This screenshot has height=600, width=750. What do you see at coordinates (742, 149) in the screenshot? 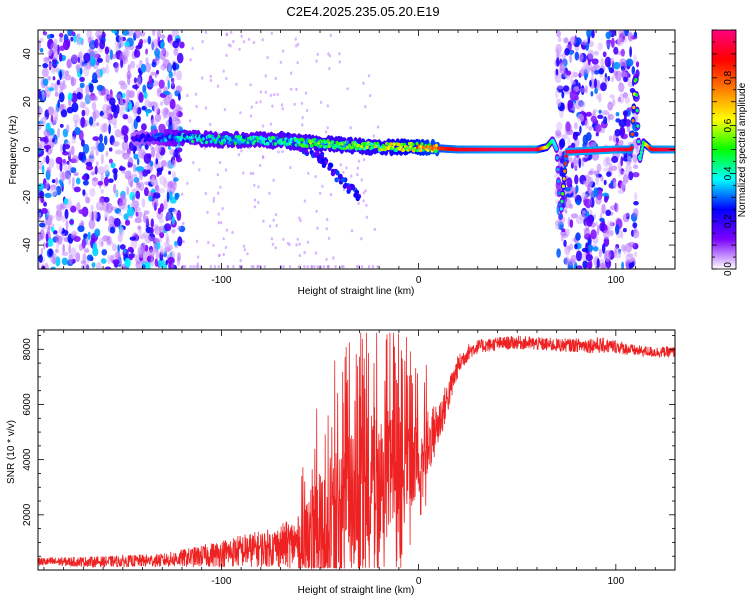
I see `colorbar-label: Normalized spectral amplitude` at bounding box center [742, 149].